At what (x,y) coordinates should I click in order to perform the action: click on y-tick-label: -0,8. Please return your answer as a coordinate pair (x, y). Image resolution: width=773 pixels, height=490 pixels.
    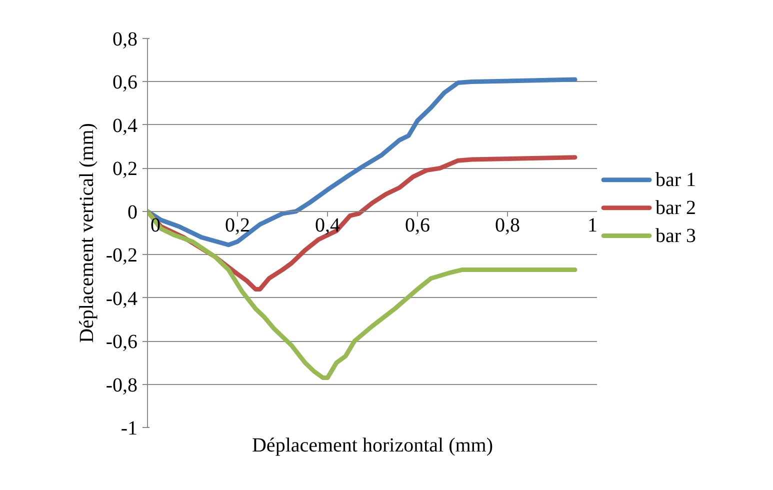
    Looking at the image, I should click on (122, 385).